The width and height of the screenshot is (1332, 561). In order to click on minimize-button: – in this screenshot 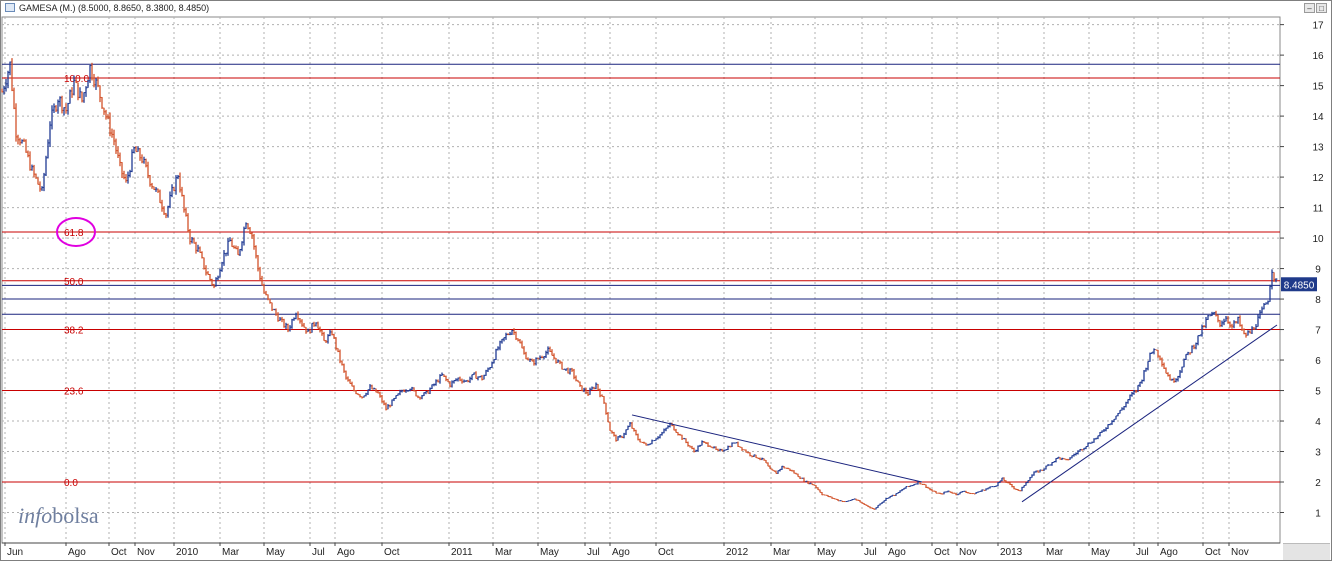, I will do `click(1309, 8)`.